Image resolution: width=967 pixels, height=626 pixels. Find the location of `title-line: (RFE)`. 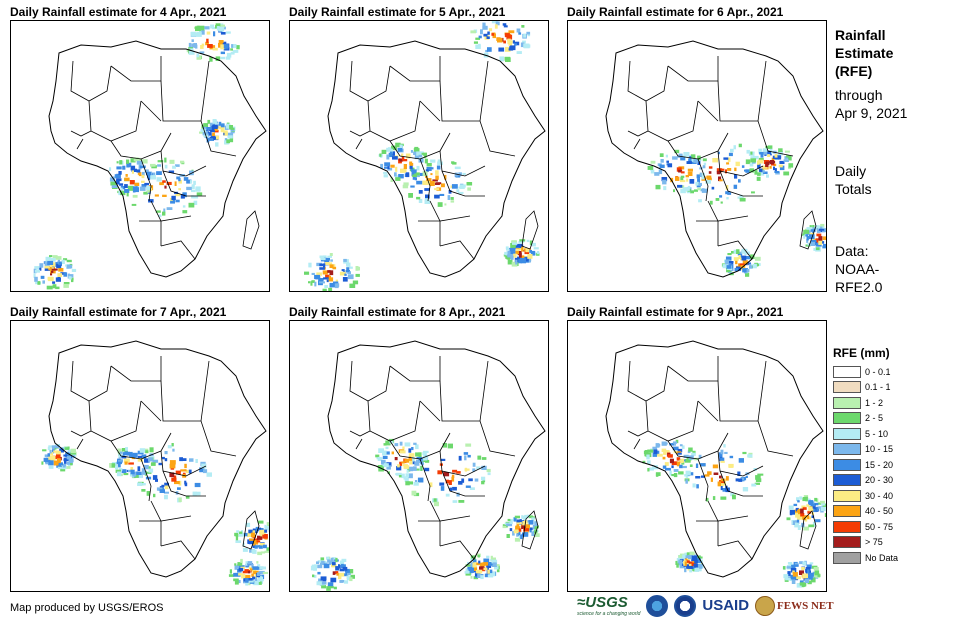

title-line: (RFE) is located at coordinates (854, 71).